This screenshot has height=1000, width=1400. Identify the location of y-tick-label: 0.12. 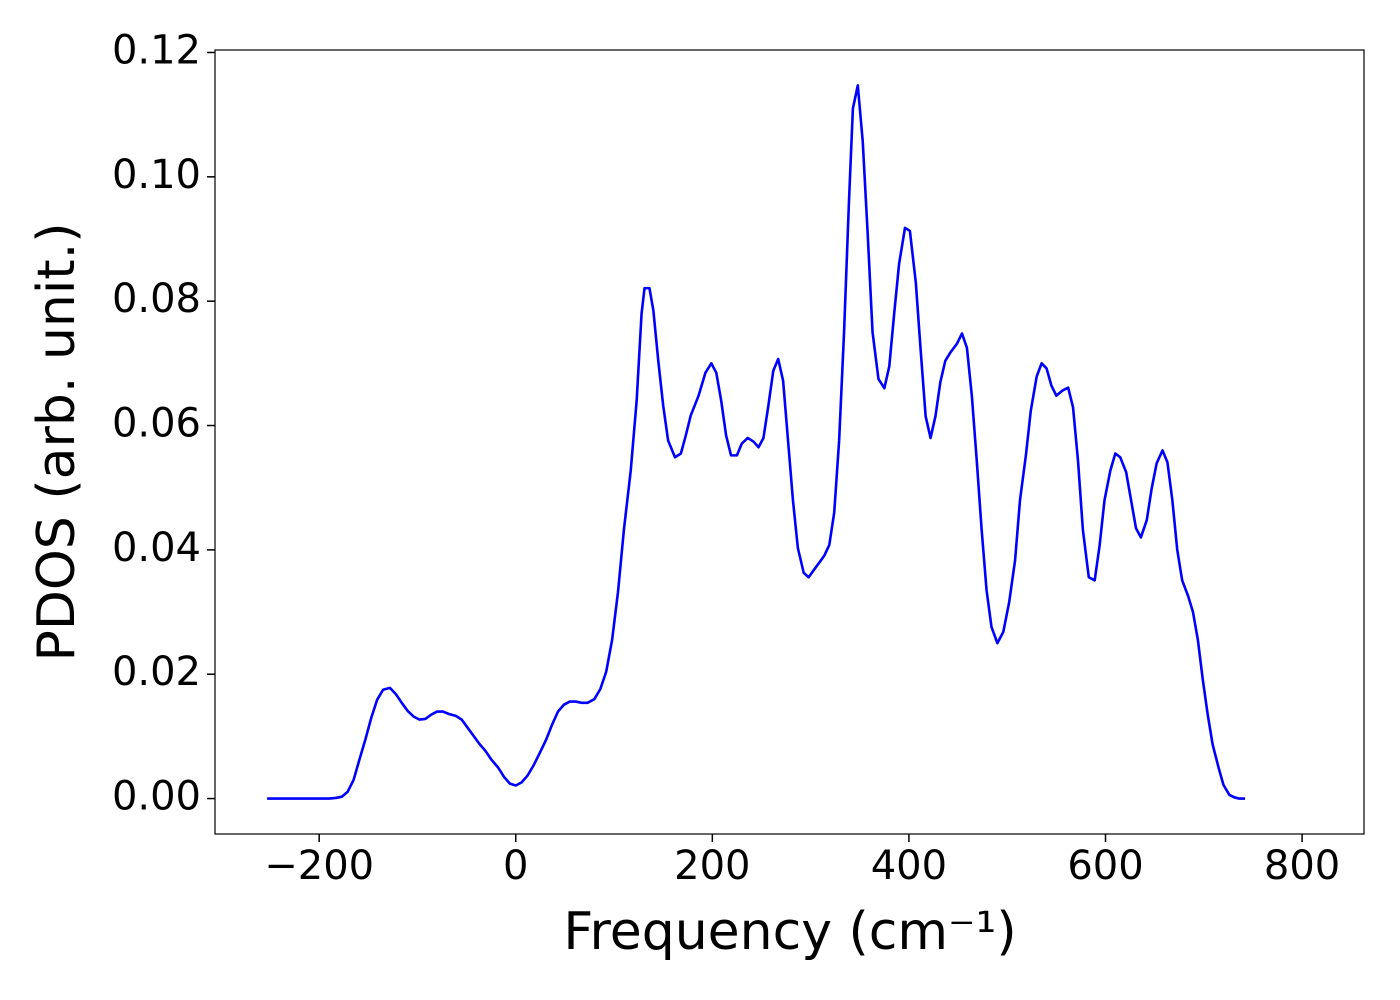
(156, 50).